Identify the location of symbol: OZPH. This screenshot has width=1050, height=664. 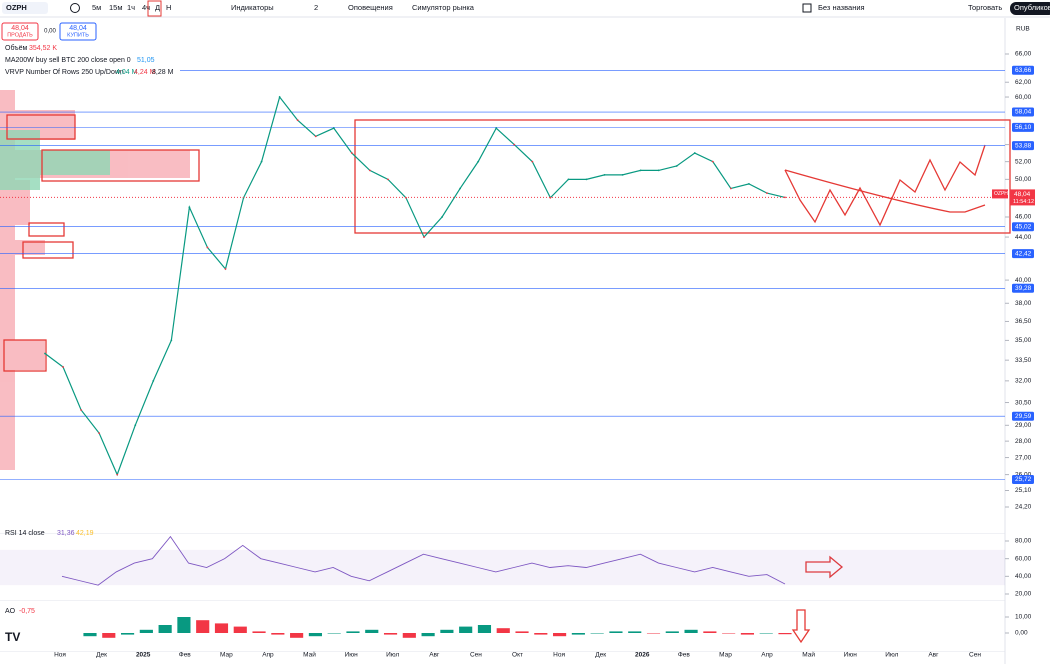
(16, 7).